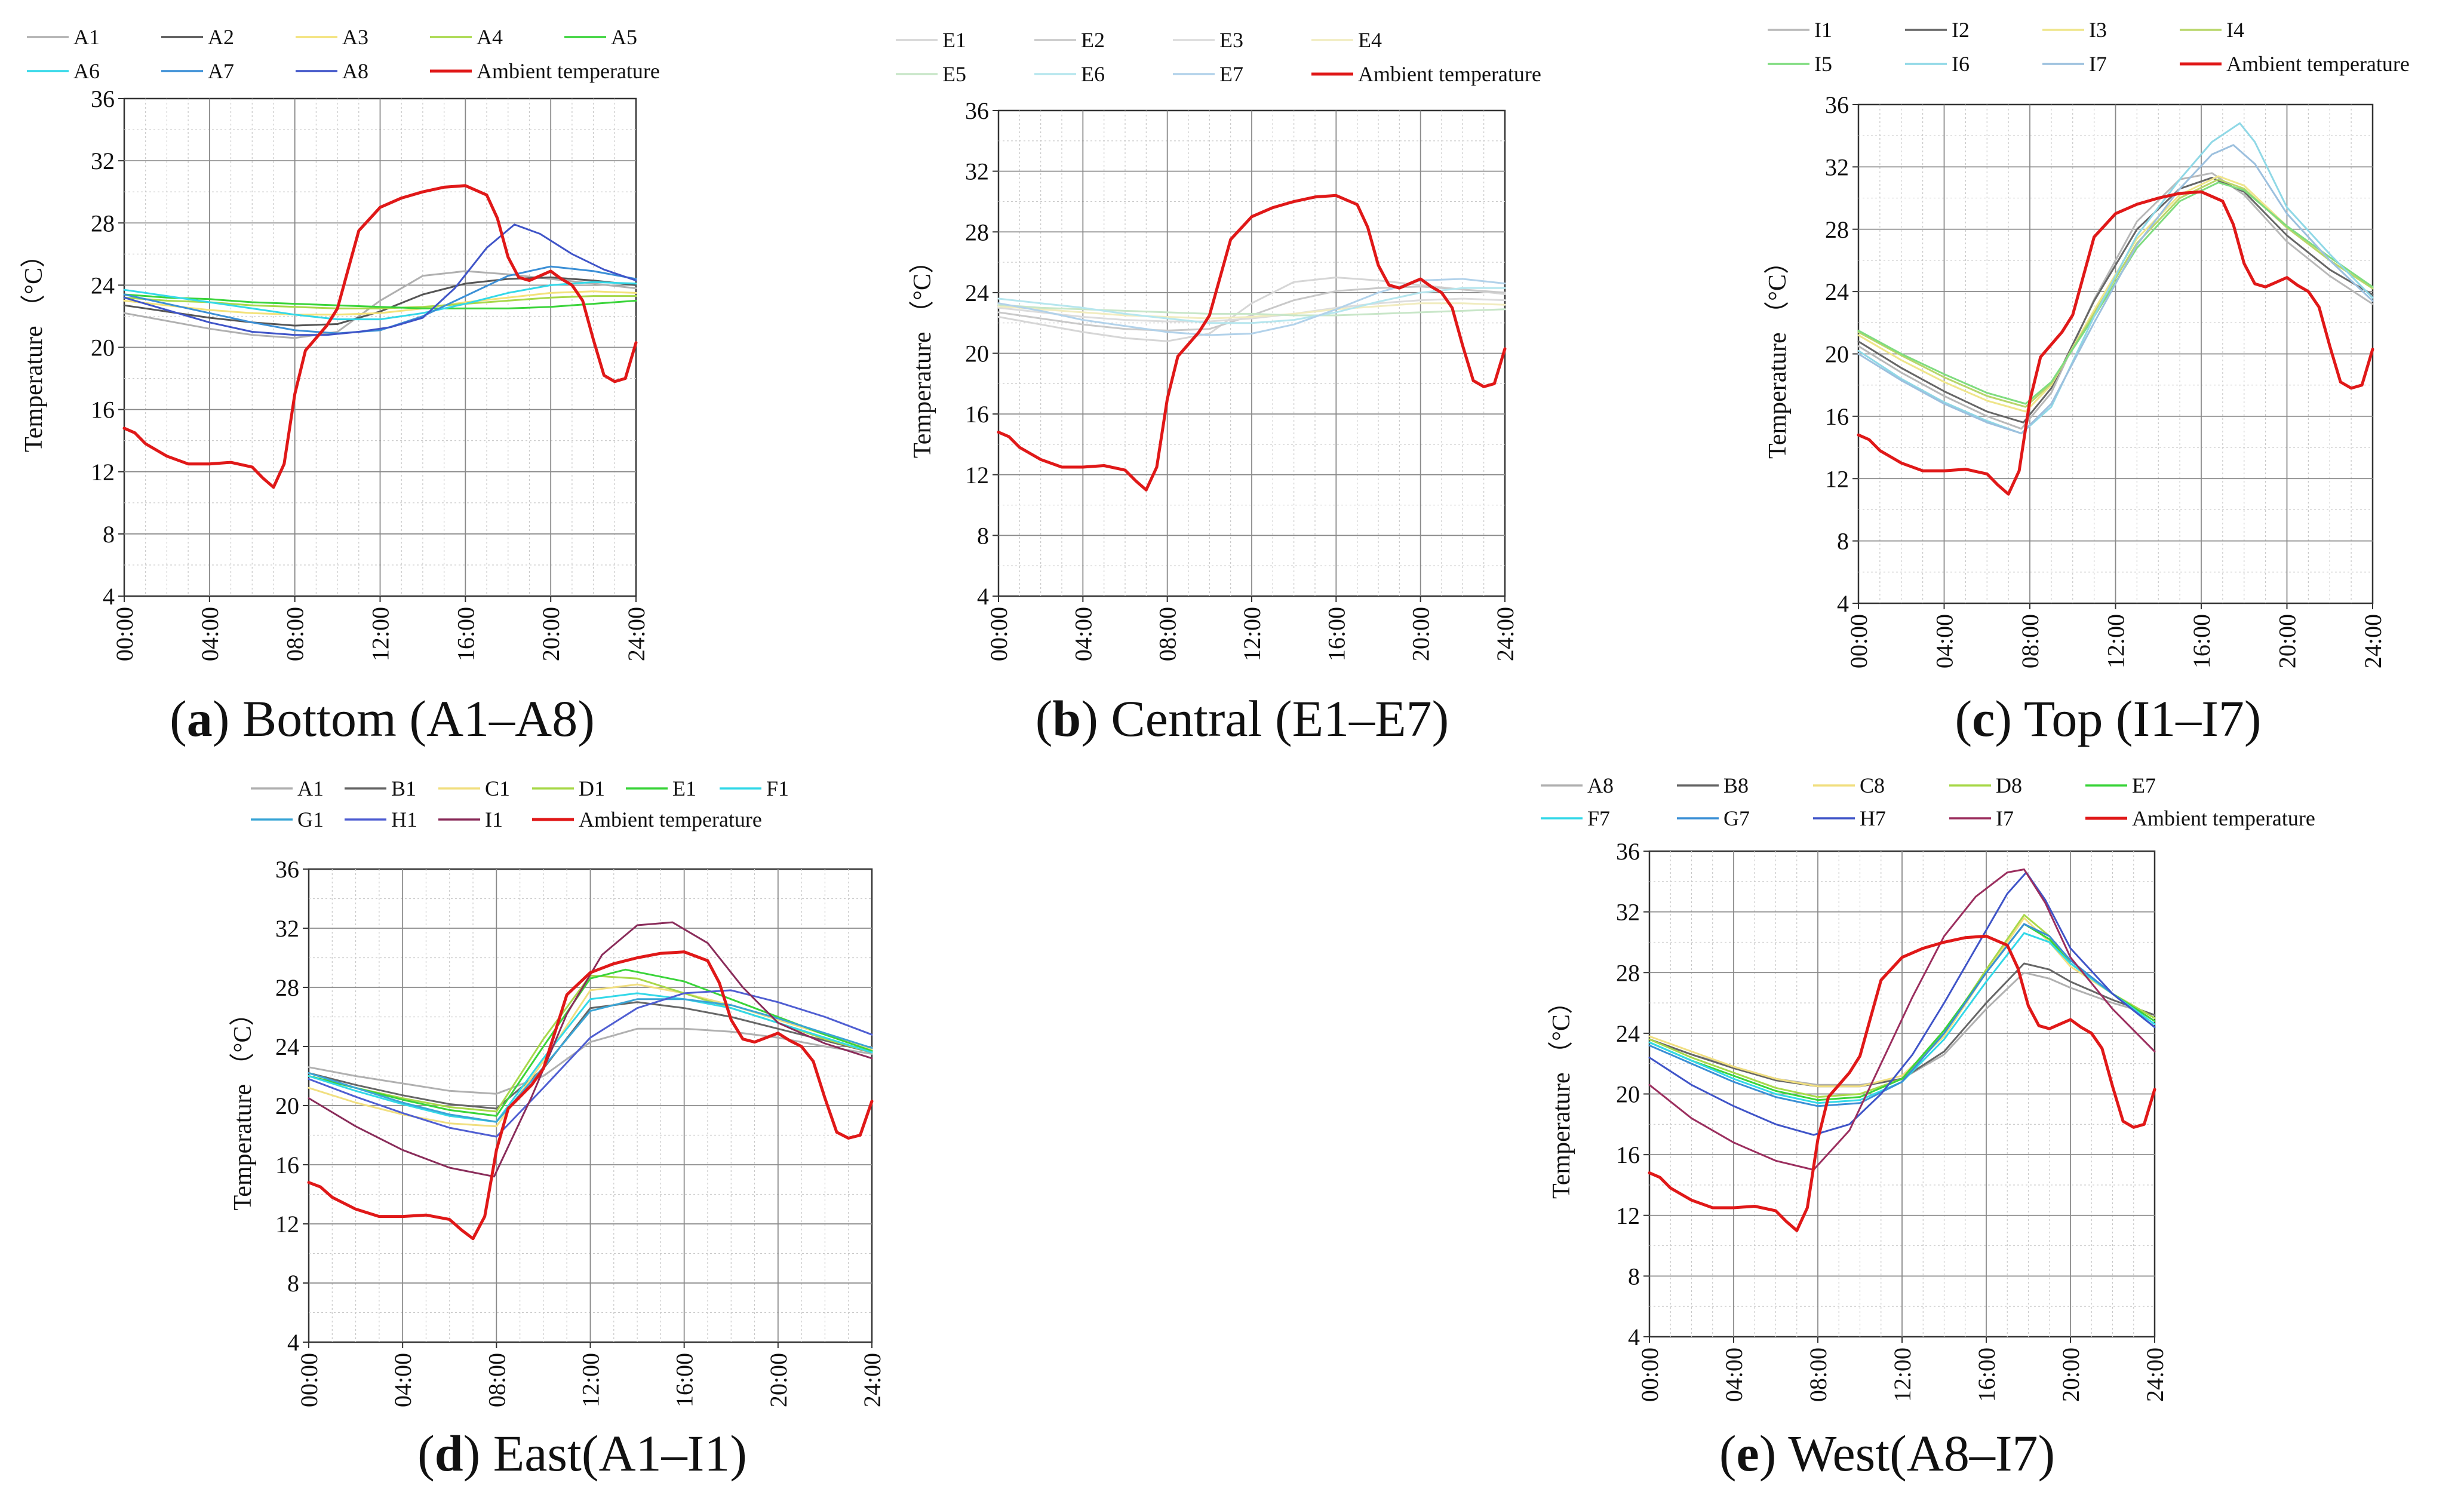  I want to click on legend-label: E7, so click(2144, 785).